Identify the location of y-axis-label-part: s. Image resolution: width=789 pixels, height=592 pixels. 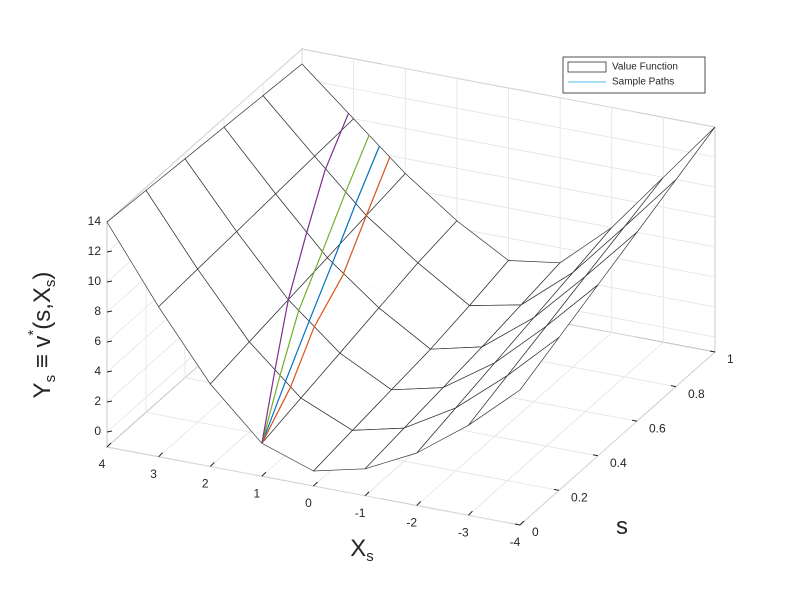
(622, 526).